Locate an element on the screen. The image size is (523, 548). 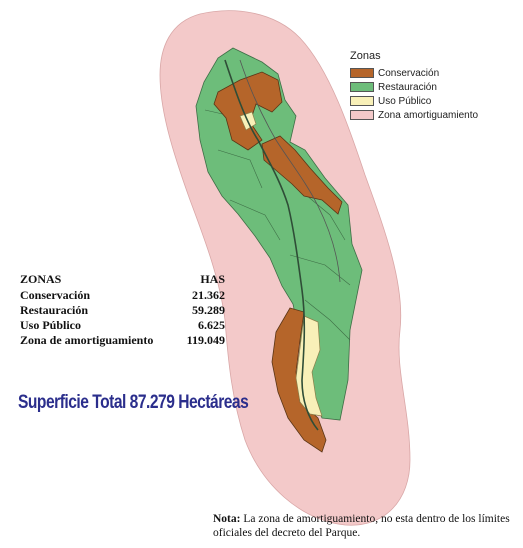
legend-label: Conservación is located at coordinates (409, 73).